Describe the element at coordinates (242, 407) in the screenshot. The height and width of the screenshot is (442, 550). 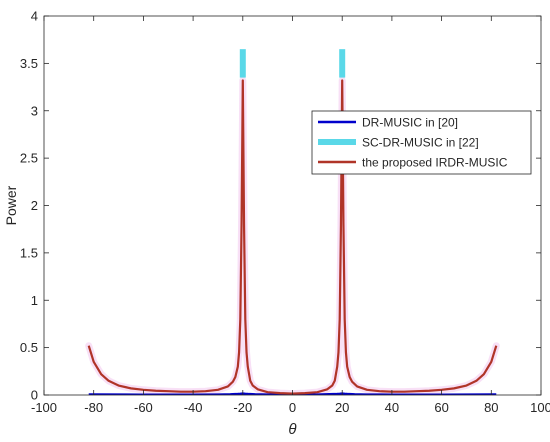
I see `x-tick-label: -20` at that location.